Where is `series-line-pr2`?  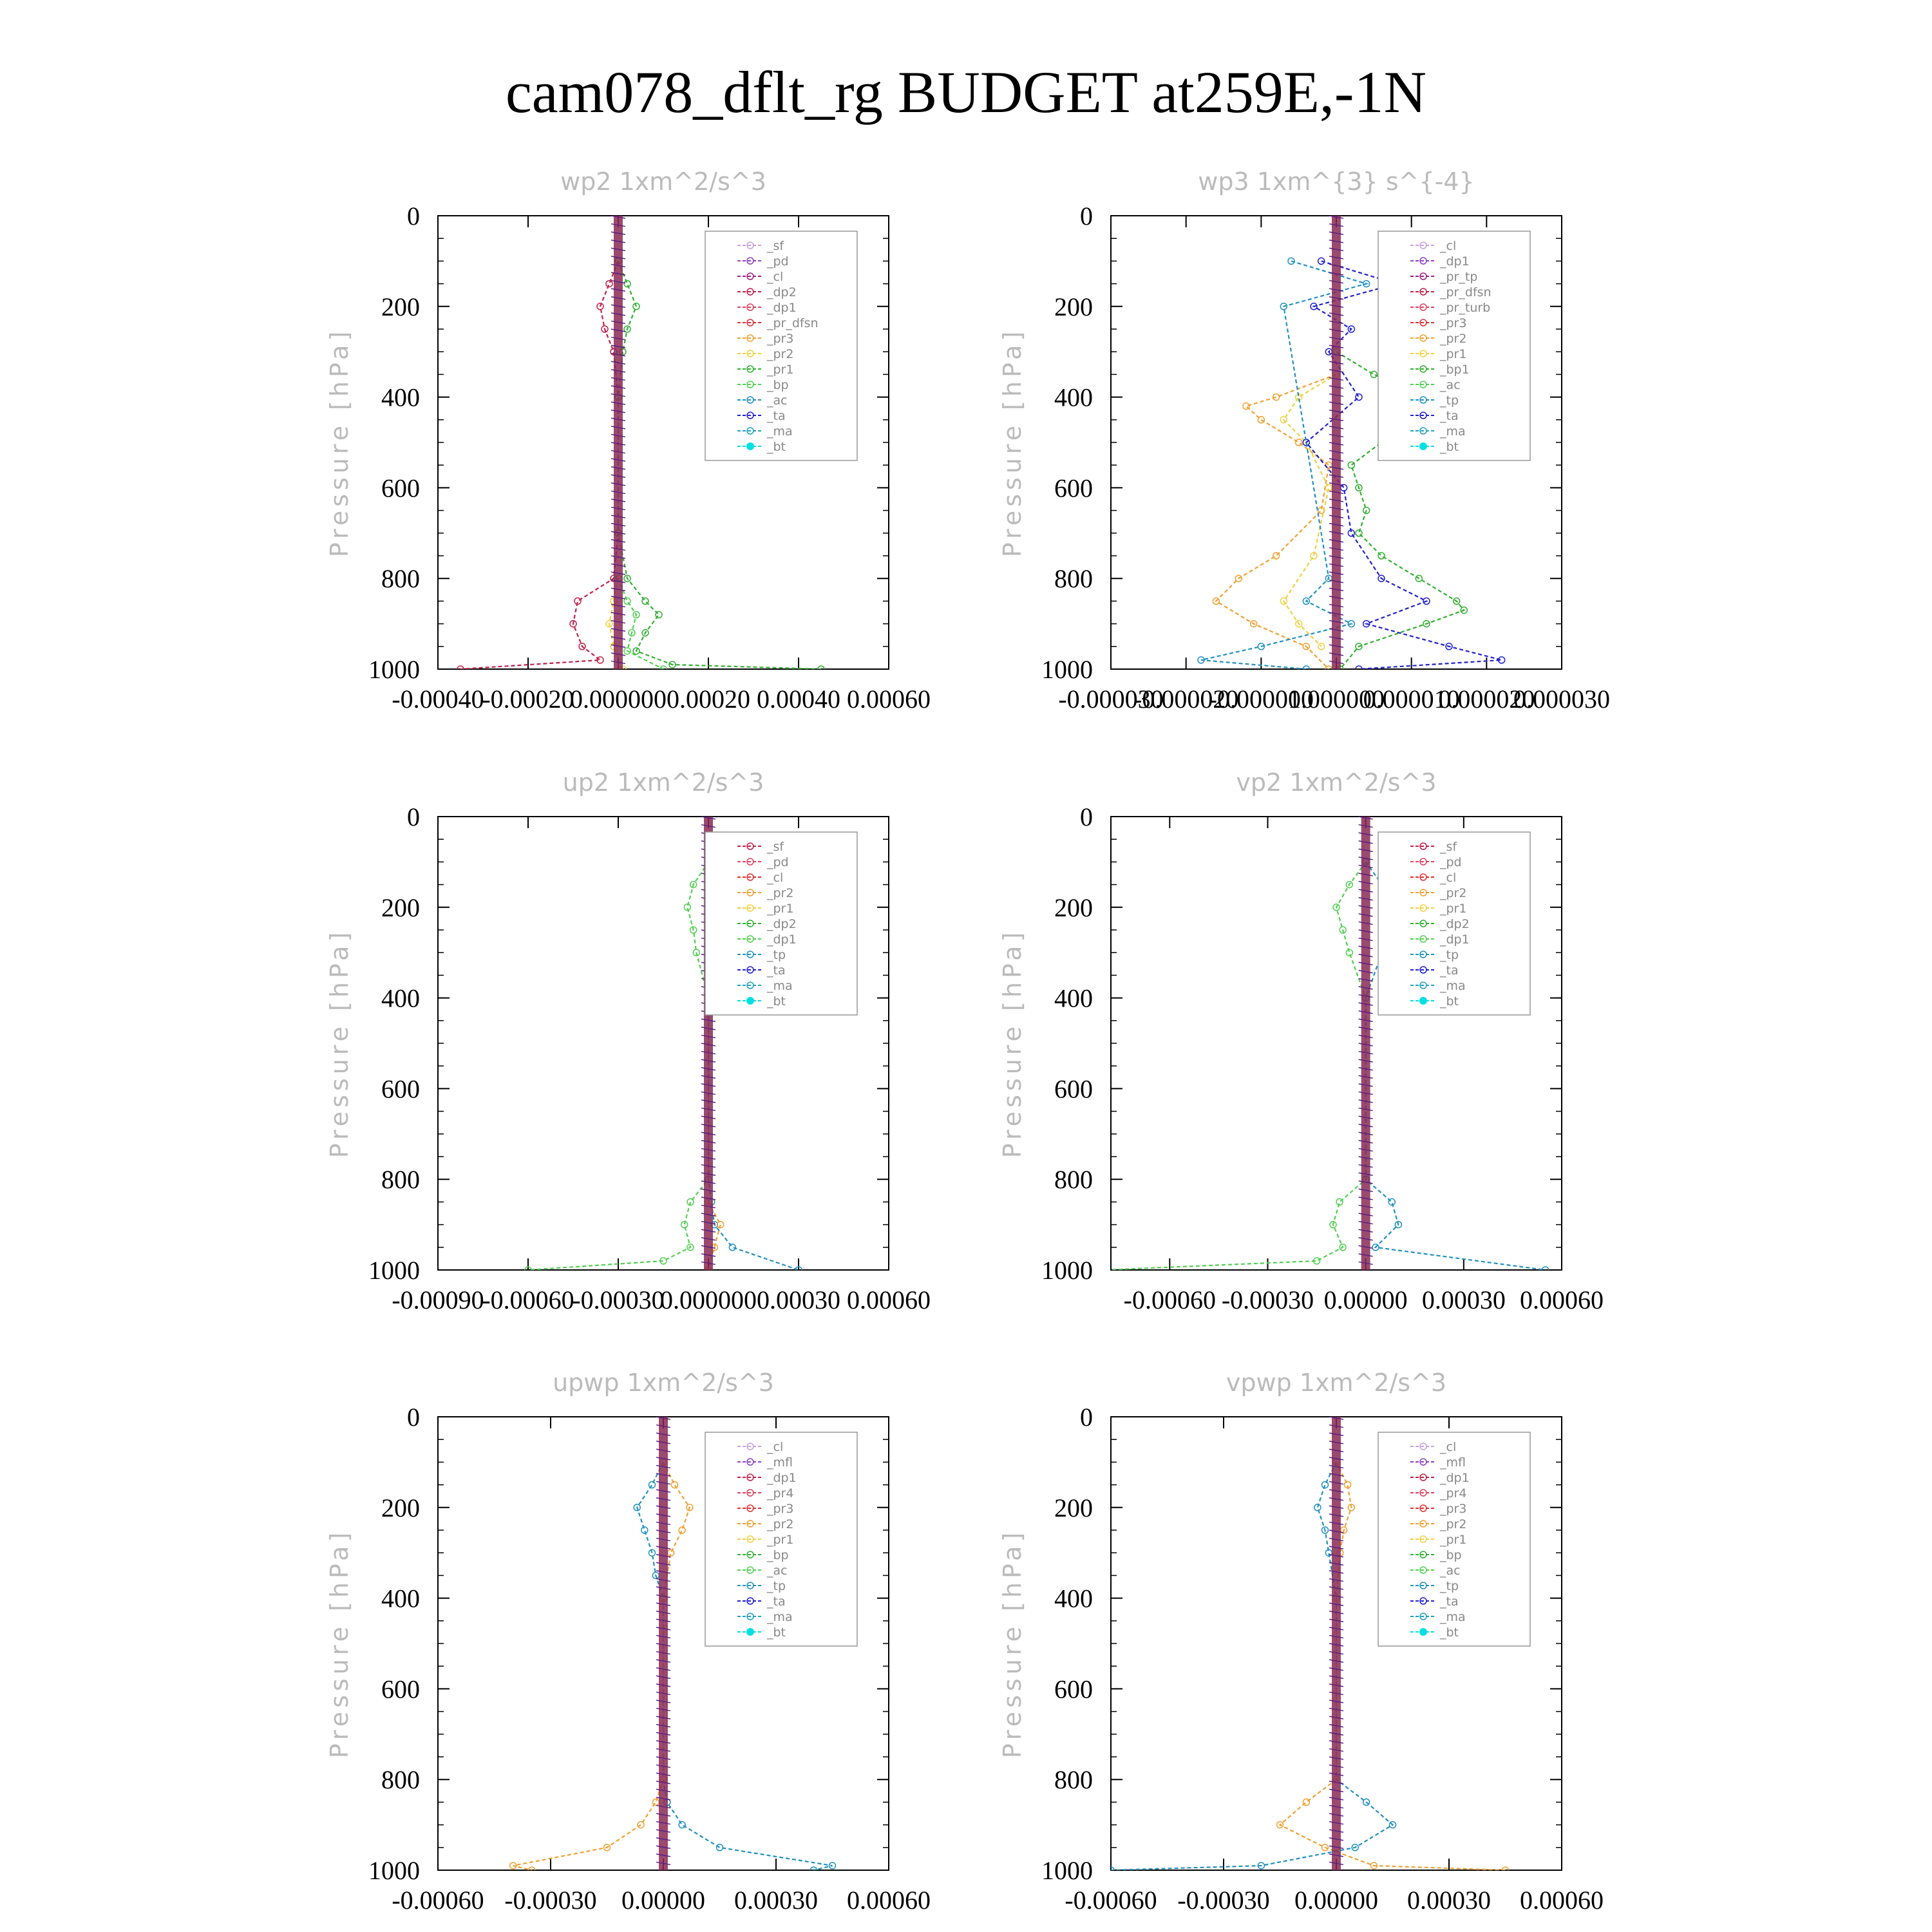 series-line-pr2 is located at coordinates (1276, 522).